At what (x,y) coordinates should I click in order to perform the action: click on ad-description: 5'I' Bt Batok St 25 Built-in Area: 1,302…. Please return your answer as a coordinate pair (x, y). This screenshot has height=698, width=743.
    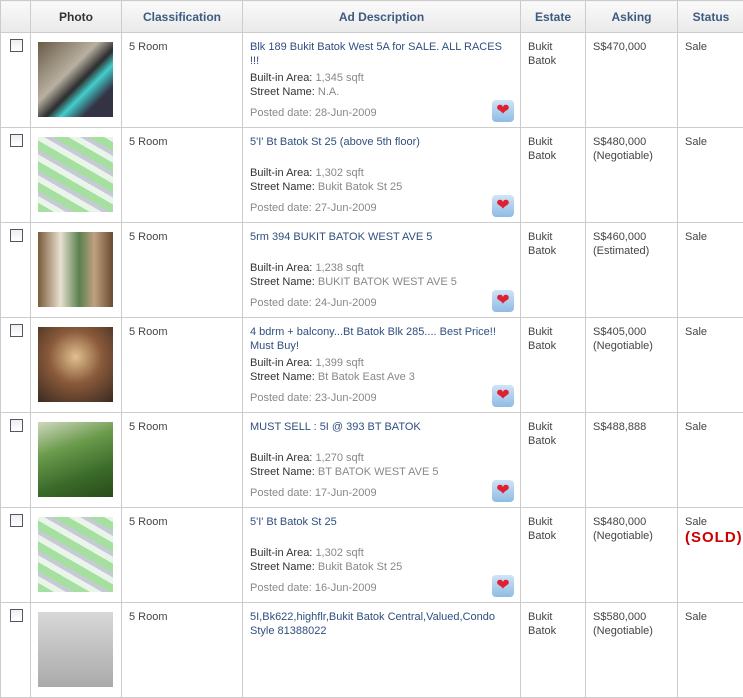
    Looking at the image, I should click on (382, 555).